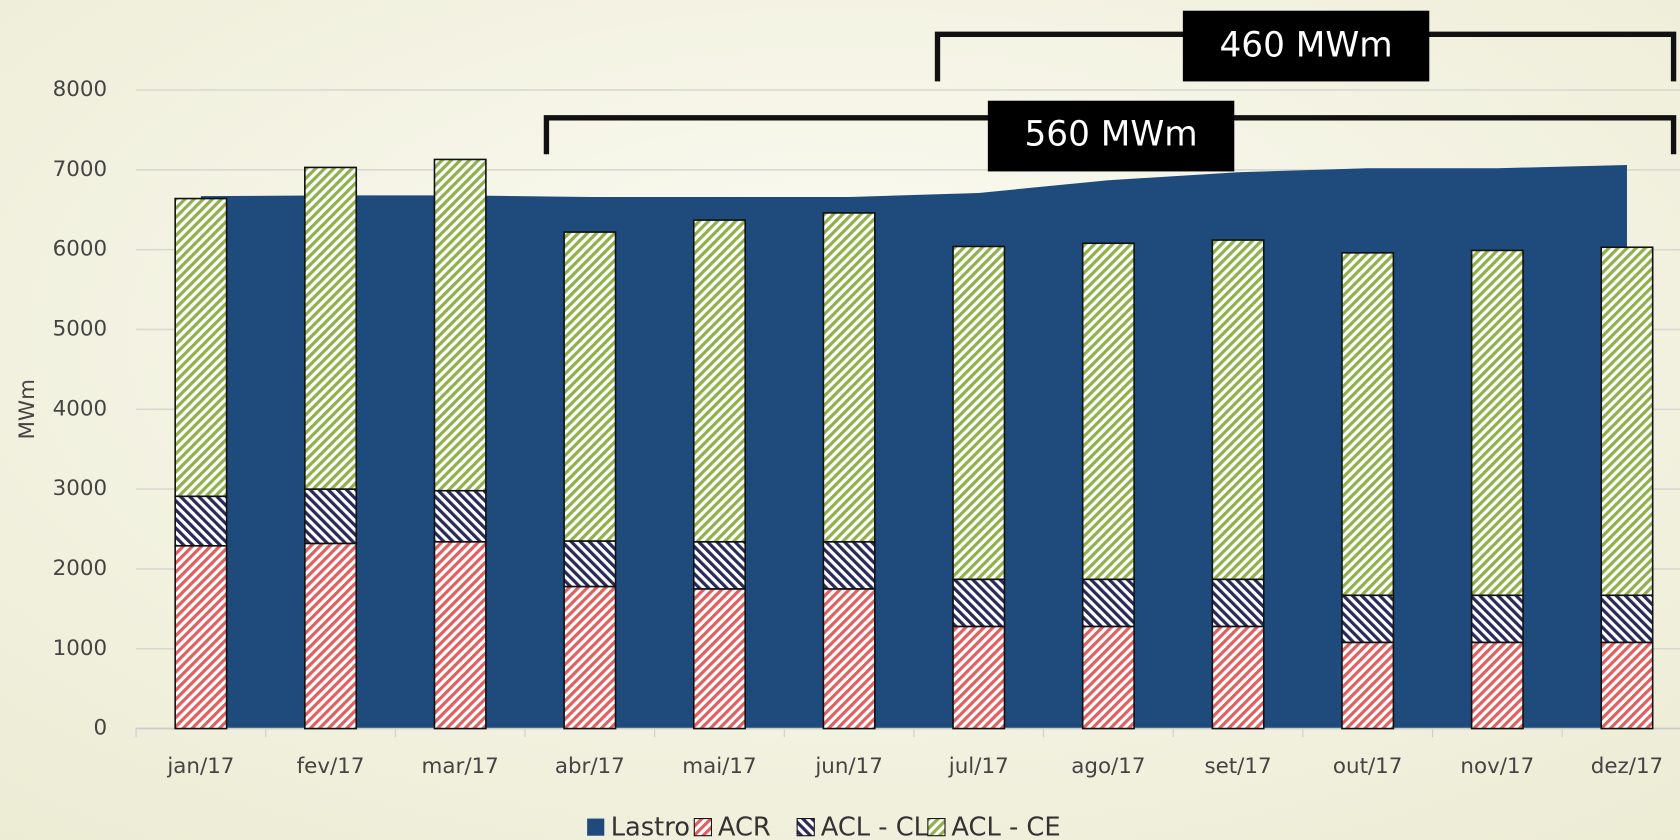 The image size is (1680, 840). I want to click on x-tick-label: jan/17, so click(200, 766).